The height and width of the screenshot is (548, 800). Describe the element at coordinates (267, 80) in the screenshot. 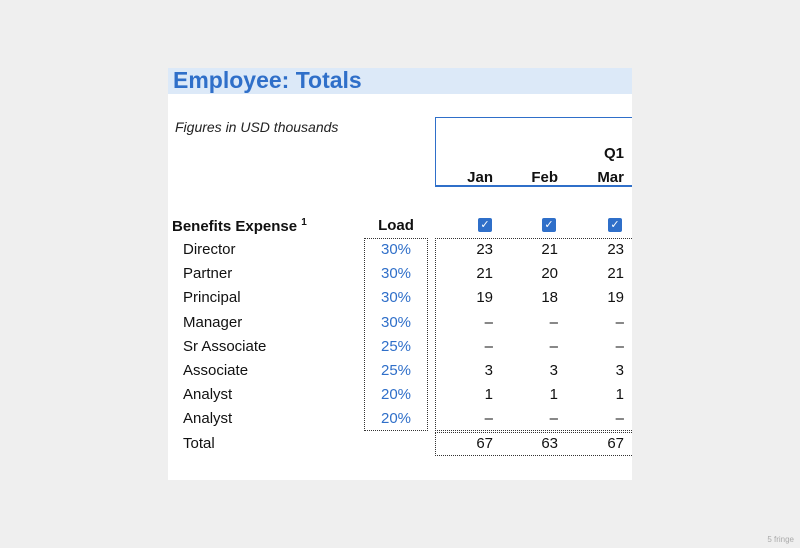

I see `page-title: Employee: Totals` at that location.